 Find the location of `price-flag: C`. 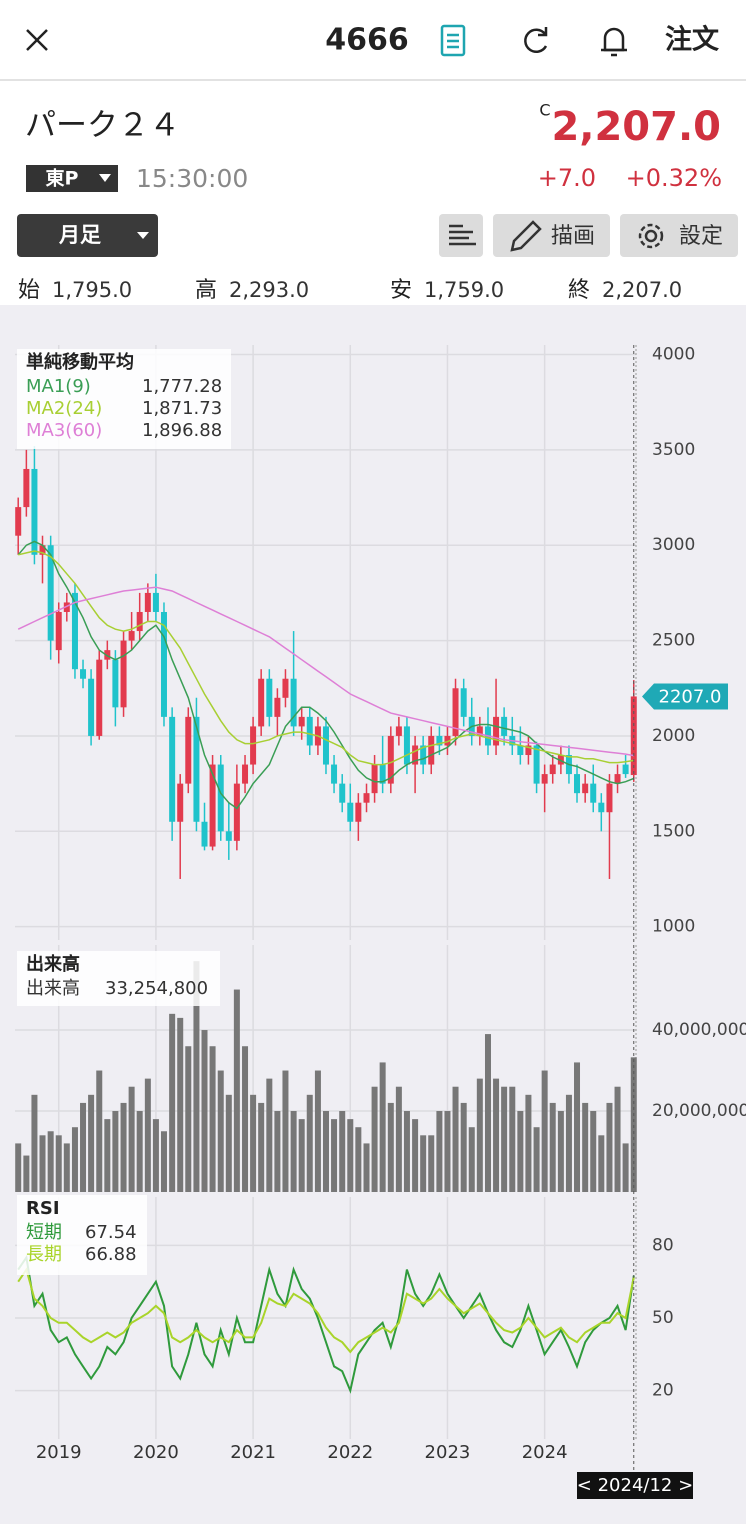

price-flag: C is located at coordinates (544, 110).